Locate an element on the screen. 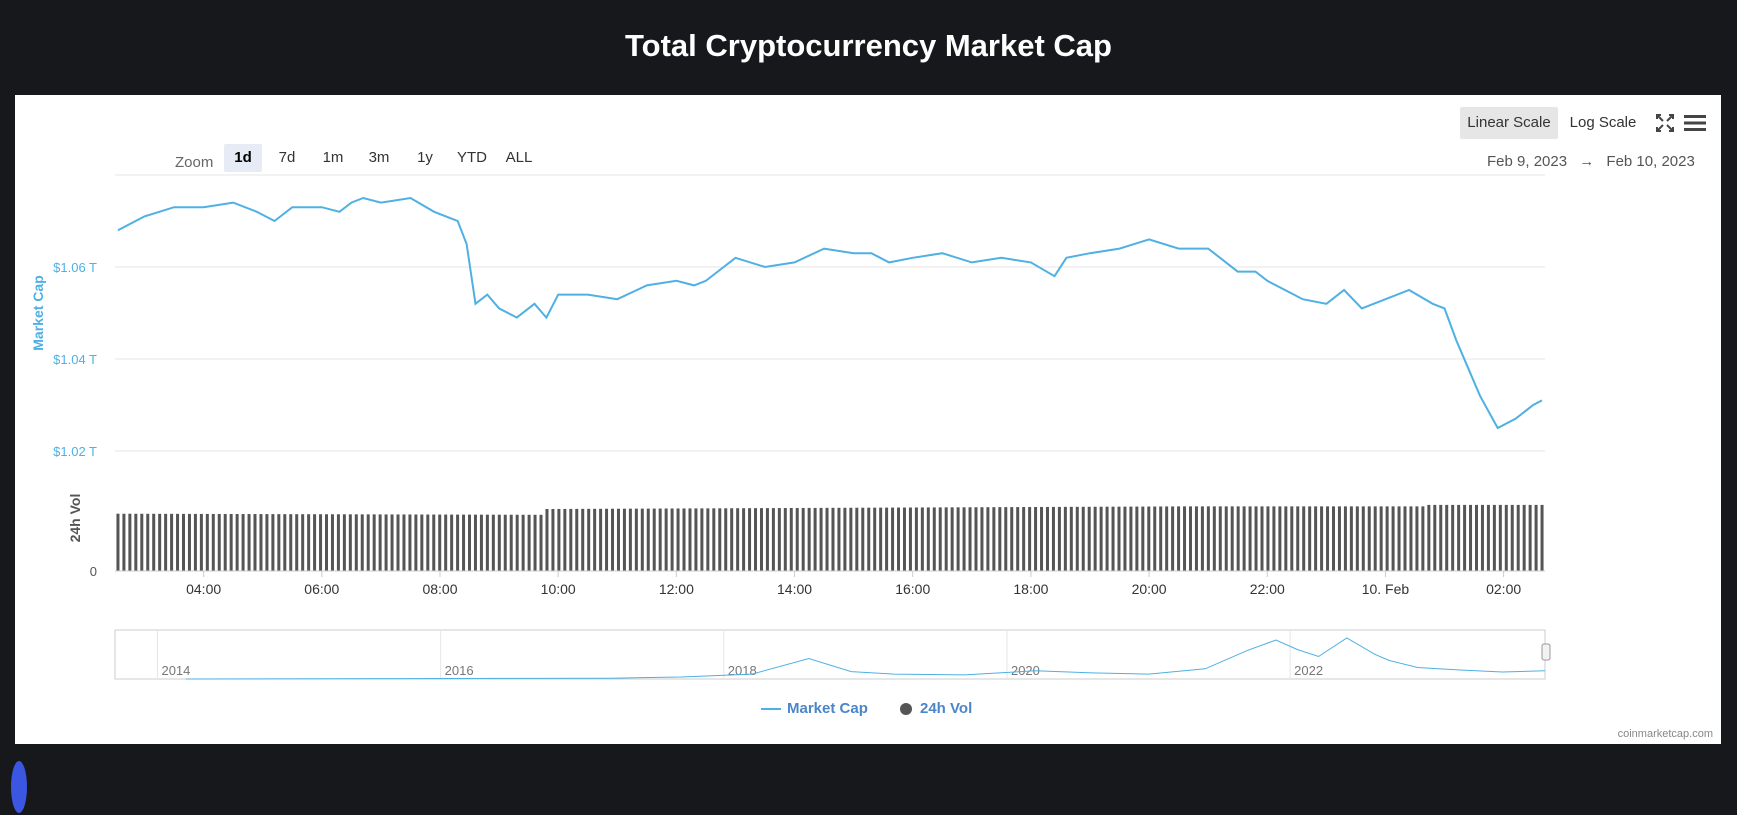  date-to: Feb 10, 2023 is located at coordinates (1650, 161).